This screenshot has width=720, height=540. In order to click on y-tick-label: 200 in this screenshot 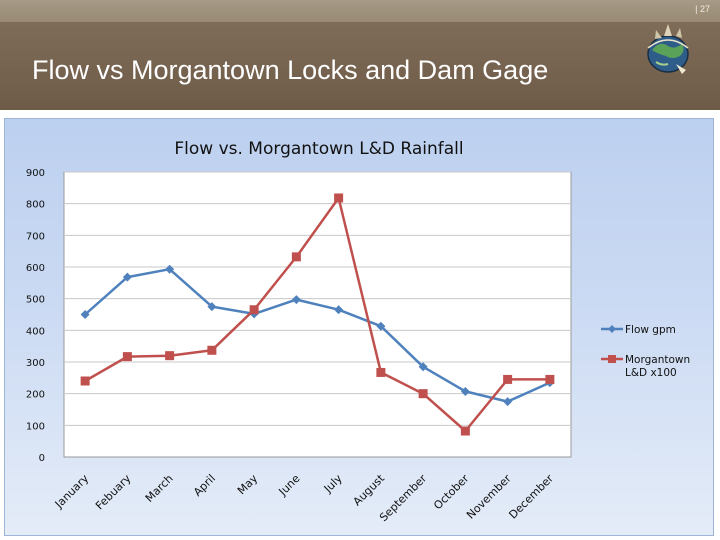, I will do `click(35, 395)`.